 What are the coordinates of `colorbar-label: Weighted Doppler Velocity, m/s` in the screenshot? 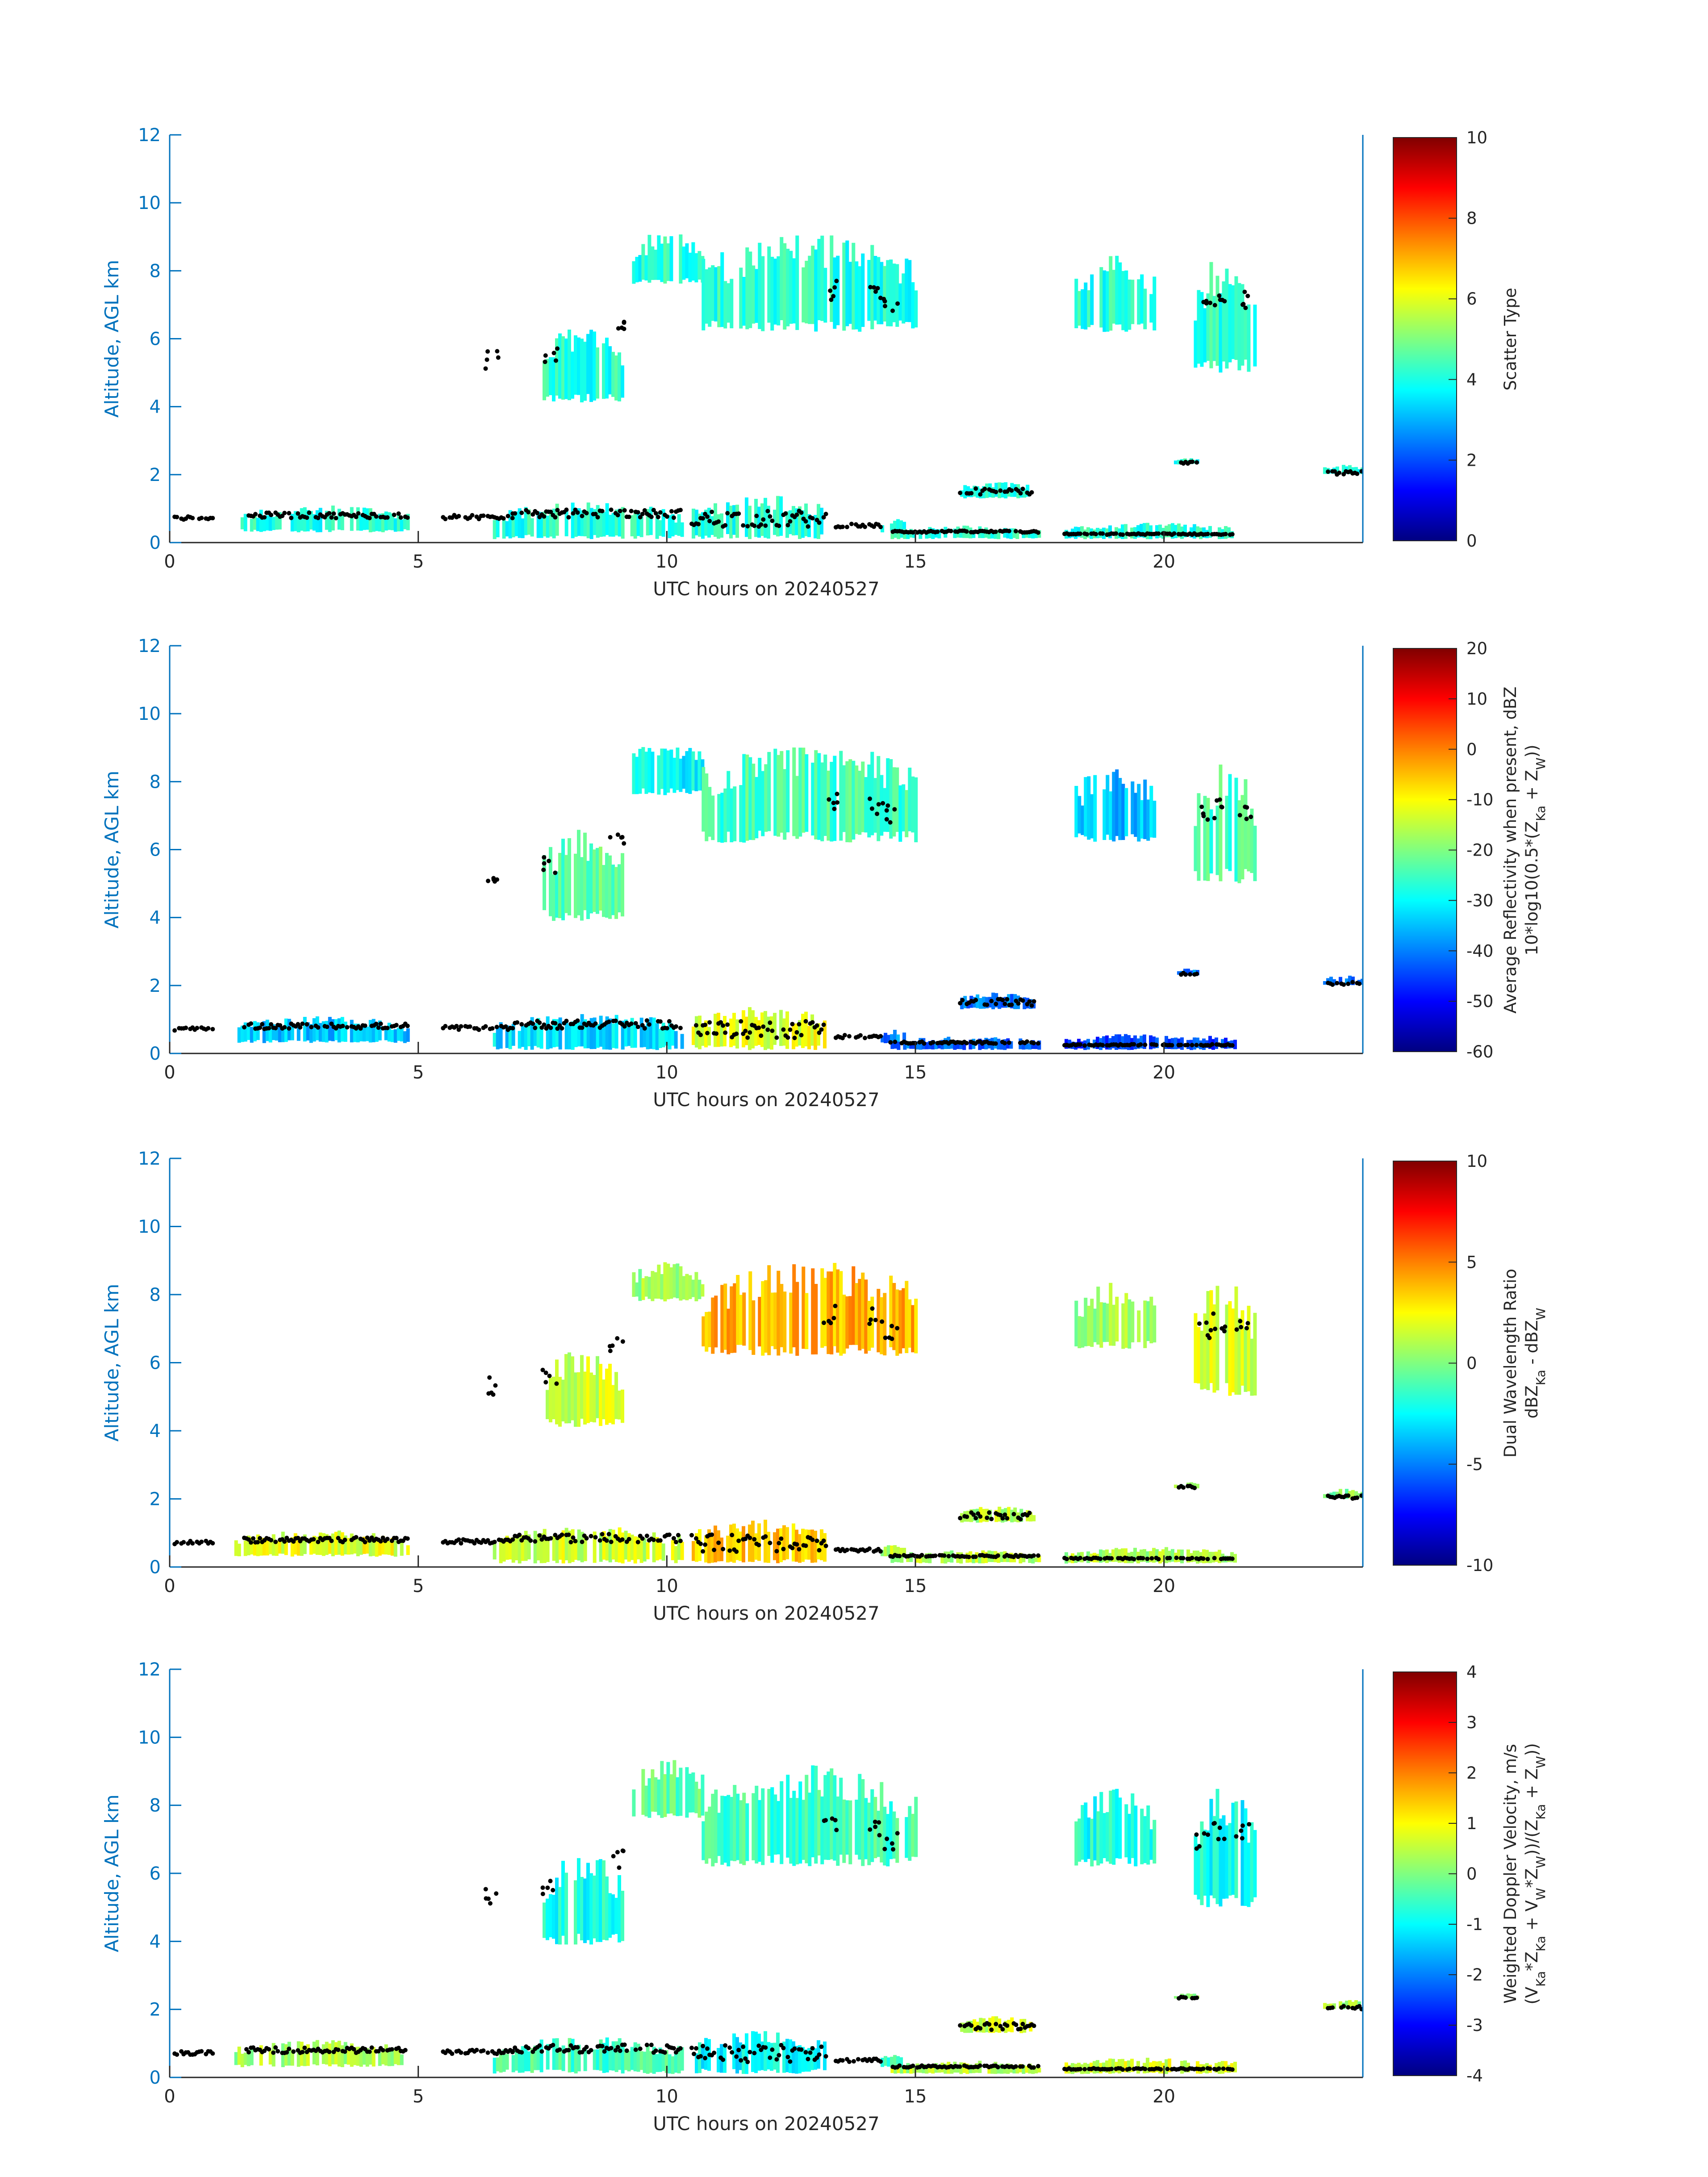 It's located at (1510, 1874).